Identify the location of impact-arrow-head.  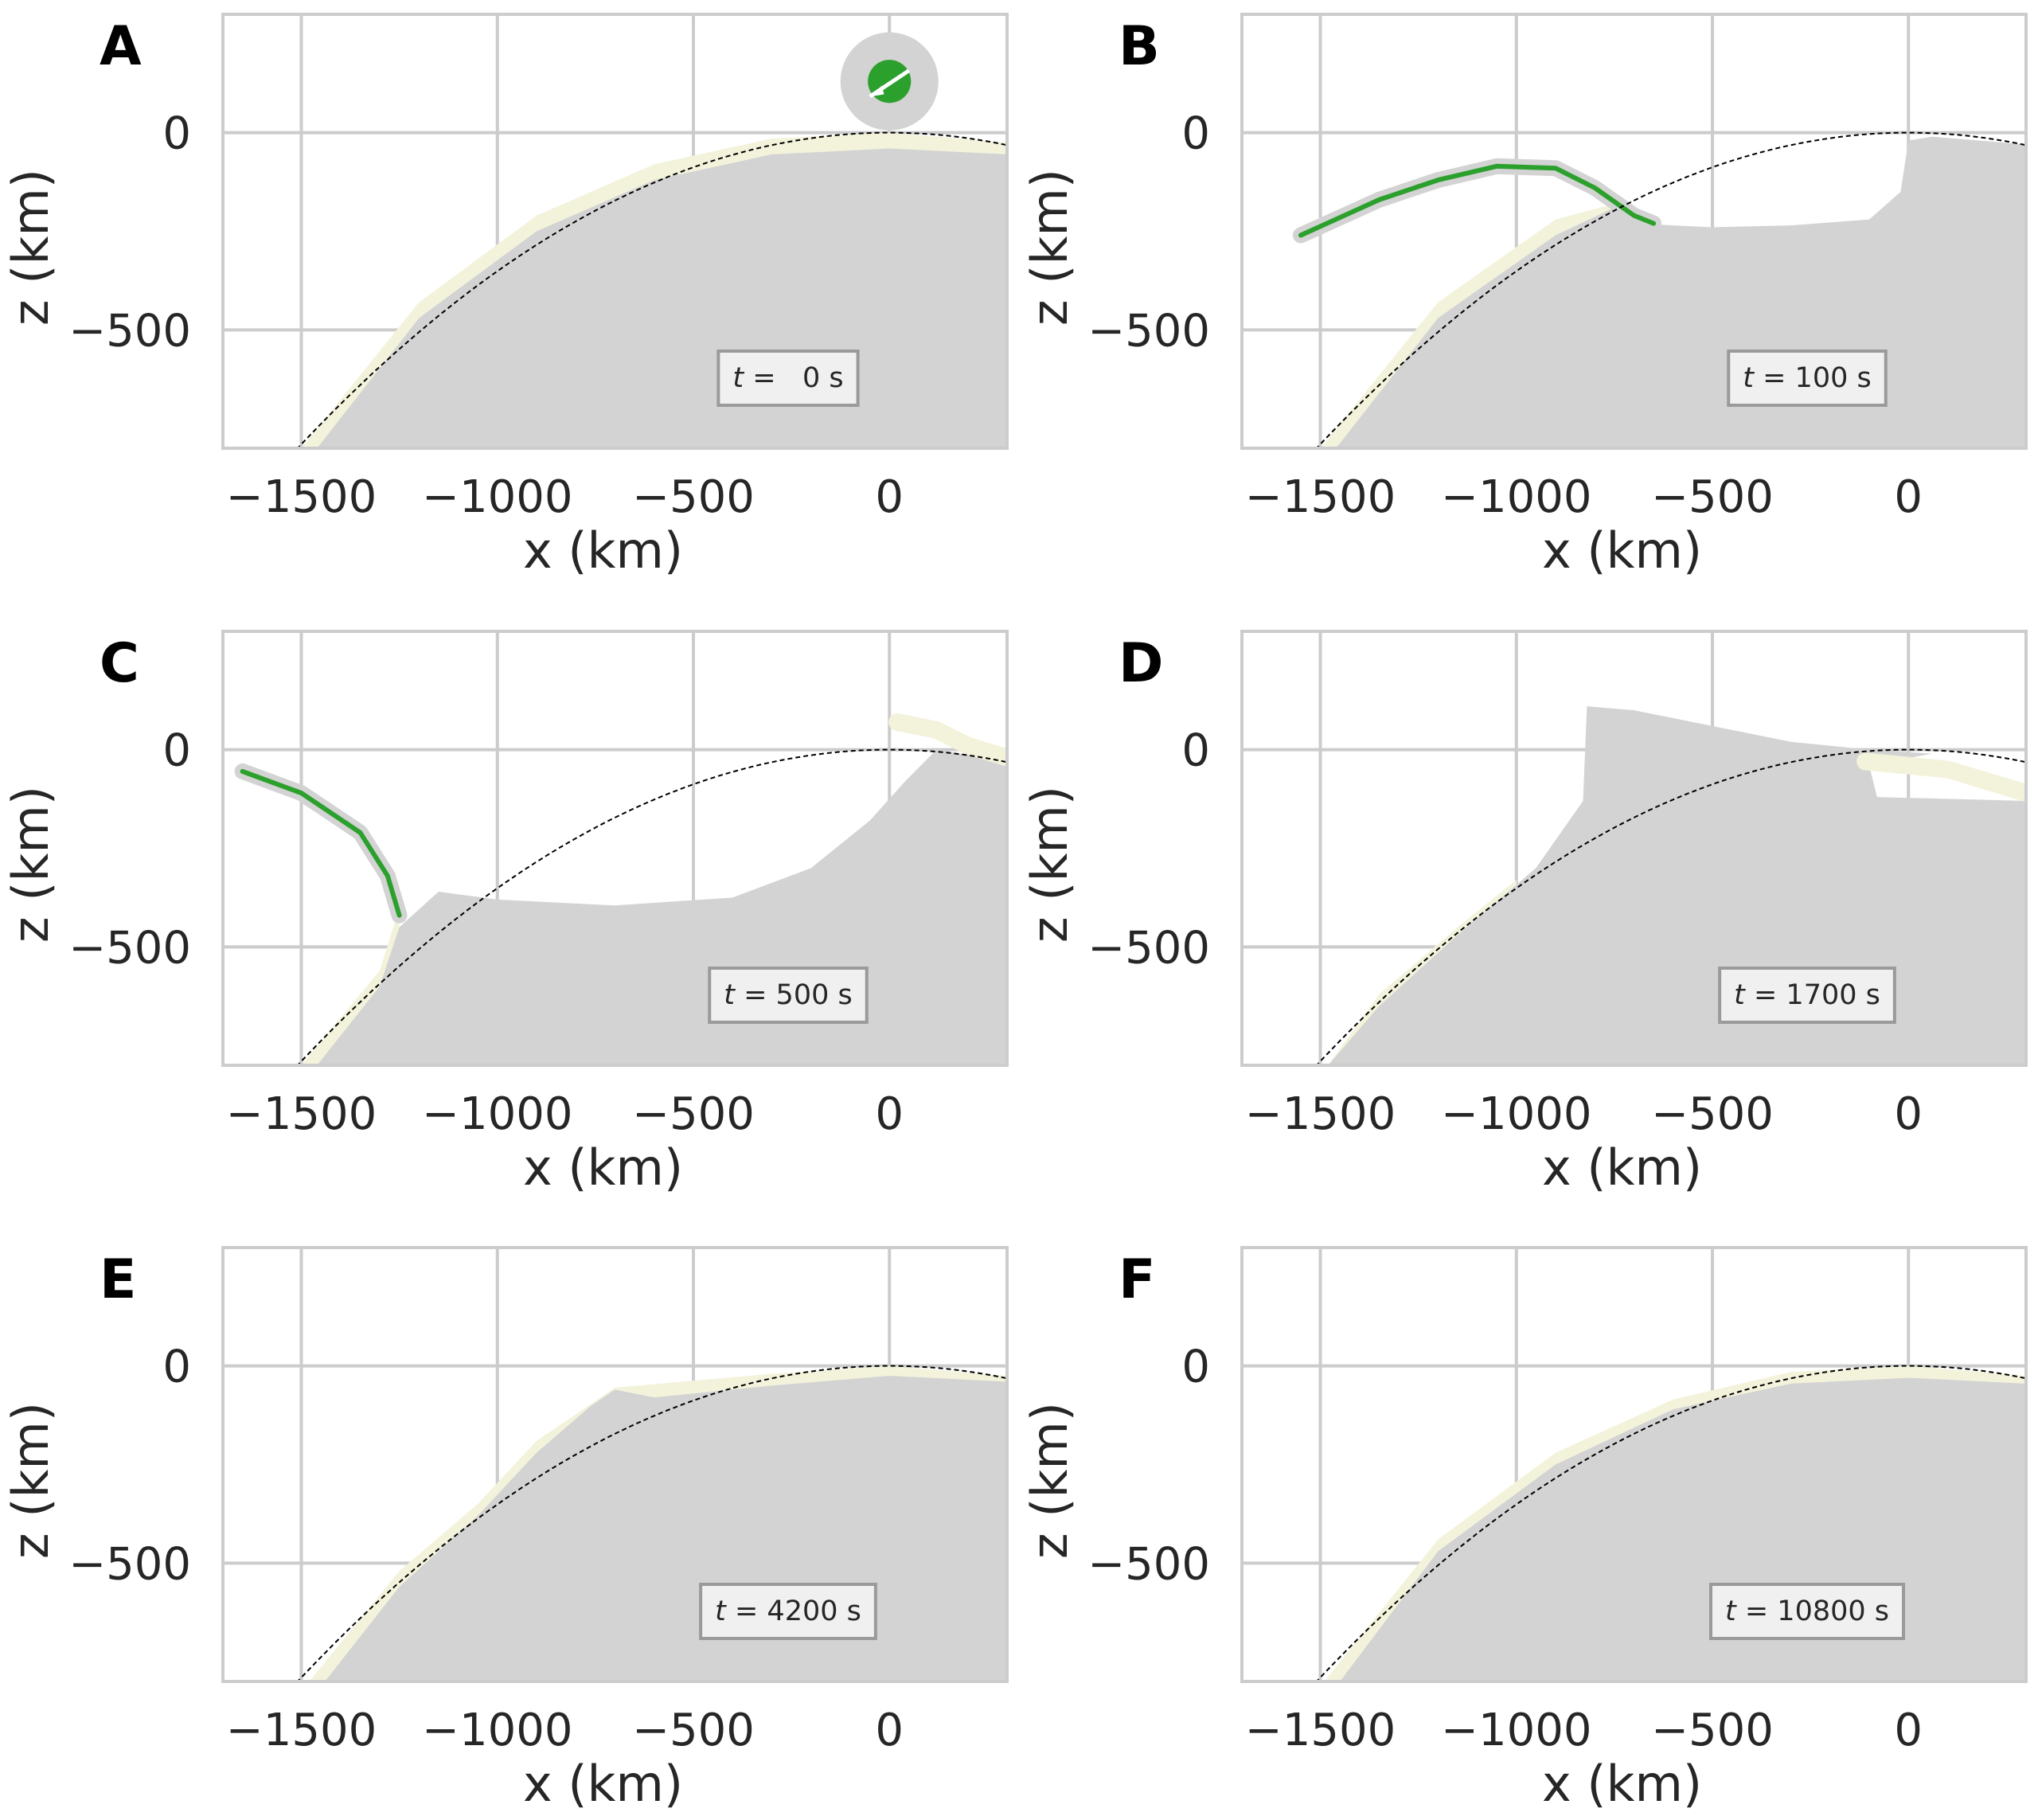
(877, 91).